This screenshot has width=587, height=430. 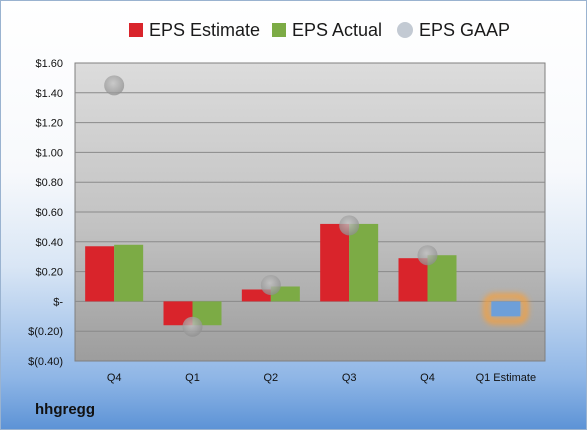 I want to click on y-tick-label: $(0.20), so click(x=45, y=332).